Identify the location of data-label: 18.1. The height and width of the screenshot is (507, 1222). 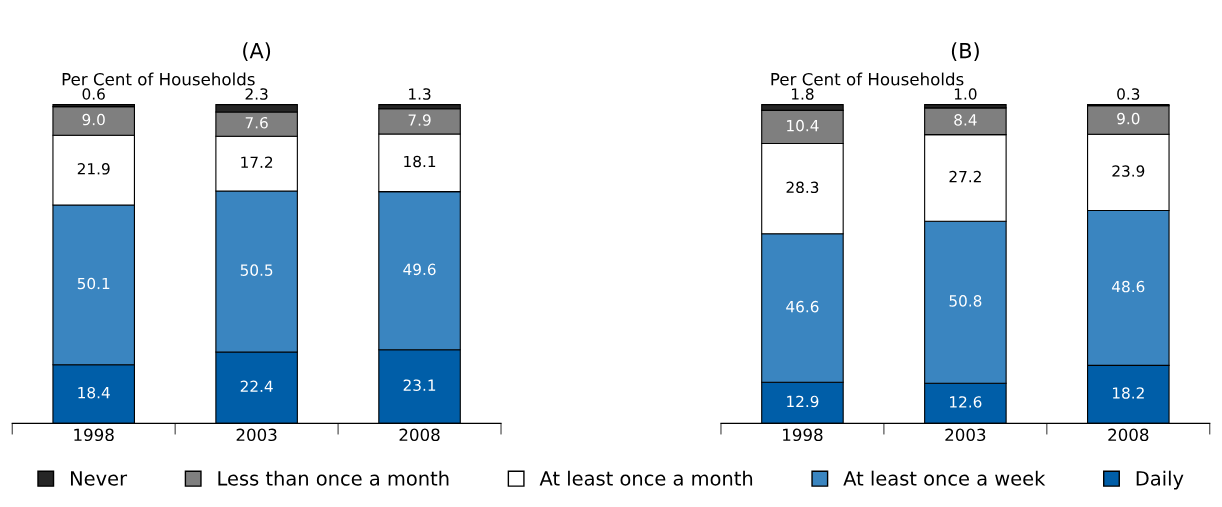
(420, 161).